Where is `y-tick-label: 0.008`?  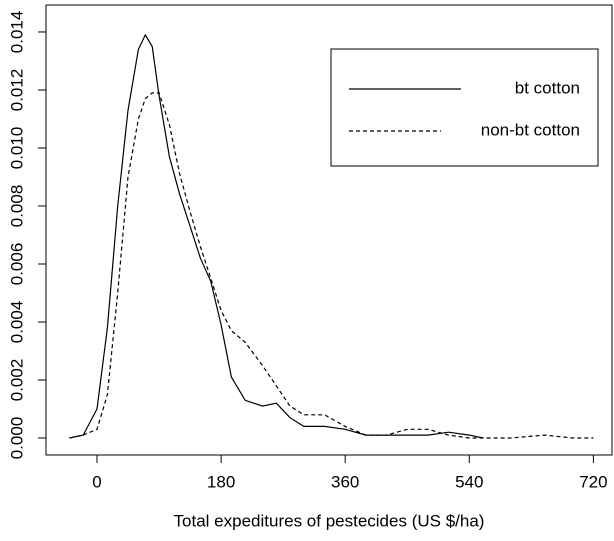 y-tick-label: 0.008 is located at coordinates (16, 206).